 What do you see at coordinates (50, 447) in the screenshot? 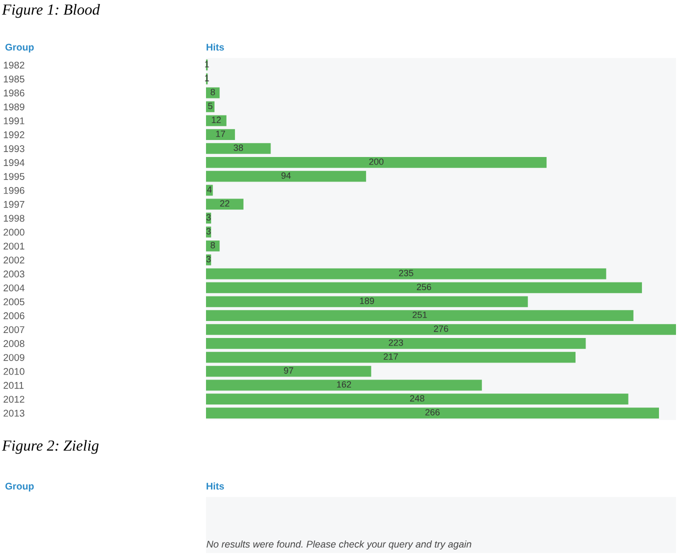
I see `text: Figure 2: Zielig` at bounding box center [50, 447].